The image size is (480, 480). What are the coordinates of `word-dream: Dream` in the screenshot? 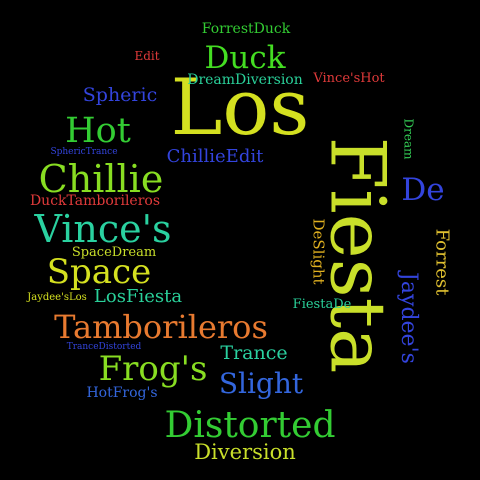 It's located at (408, 139).